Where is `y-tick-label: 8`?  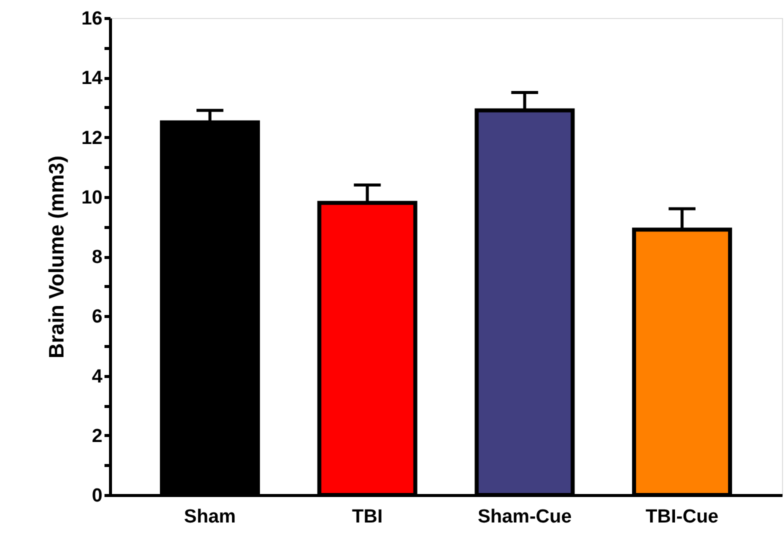 y-tick-label: 8 is located at coordinates (97, 257).